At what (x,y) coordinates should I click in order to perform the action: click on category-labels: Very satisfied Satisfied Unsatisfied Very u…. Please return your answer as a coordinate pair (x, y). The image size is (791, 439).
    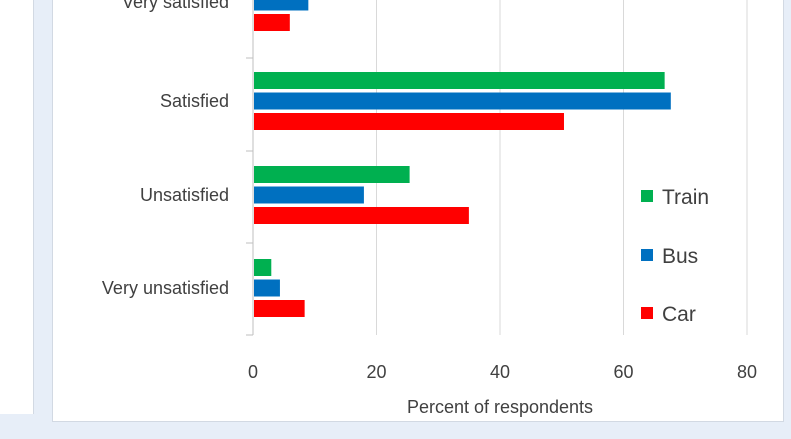
    Looking at the image, I should click on (165, 149).